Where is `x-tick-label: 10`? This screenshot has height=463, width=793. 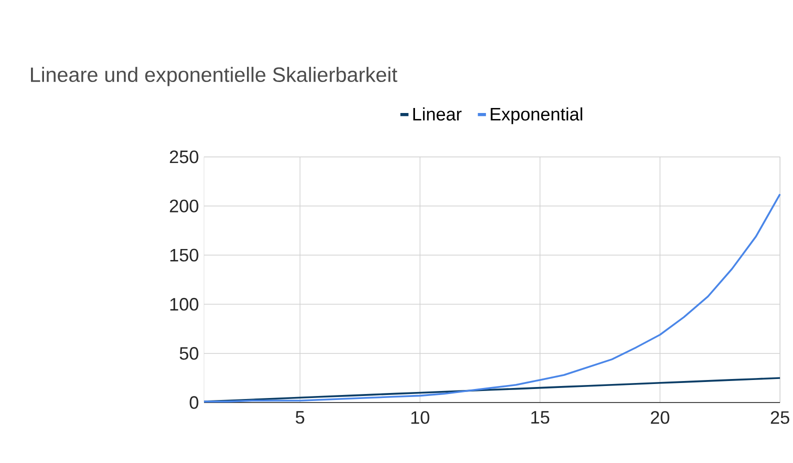 x-tick-label: 10 is located at coordinates (420, 417).